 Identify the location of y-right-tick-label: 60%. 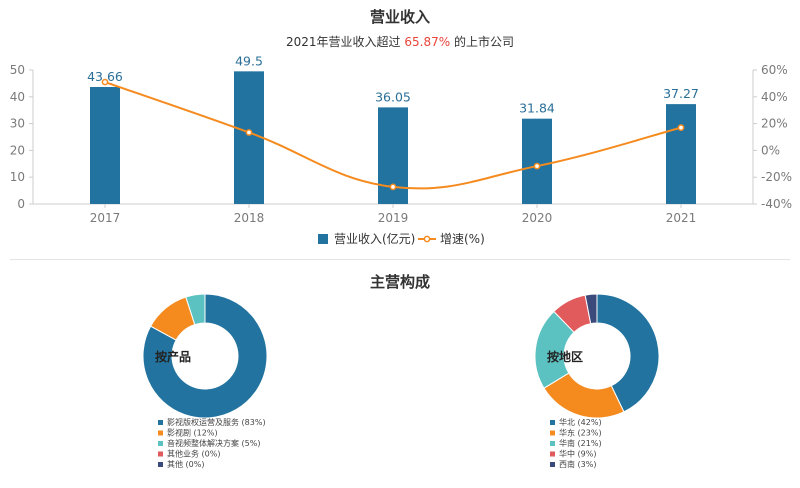
(774, 70).